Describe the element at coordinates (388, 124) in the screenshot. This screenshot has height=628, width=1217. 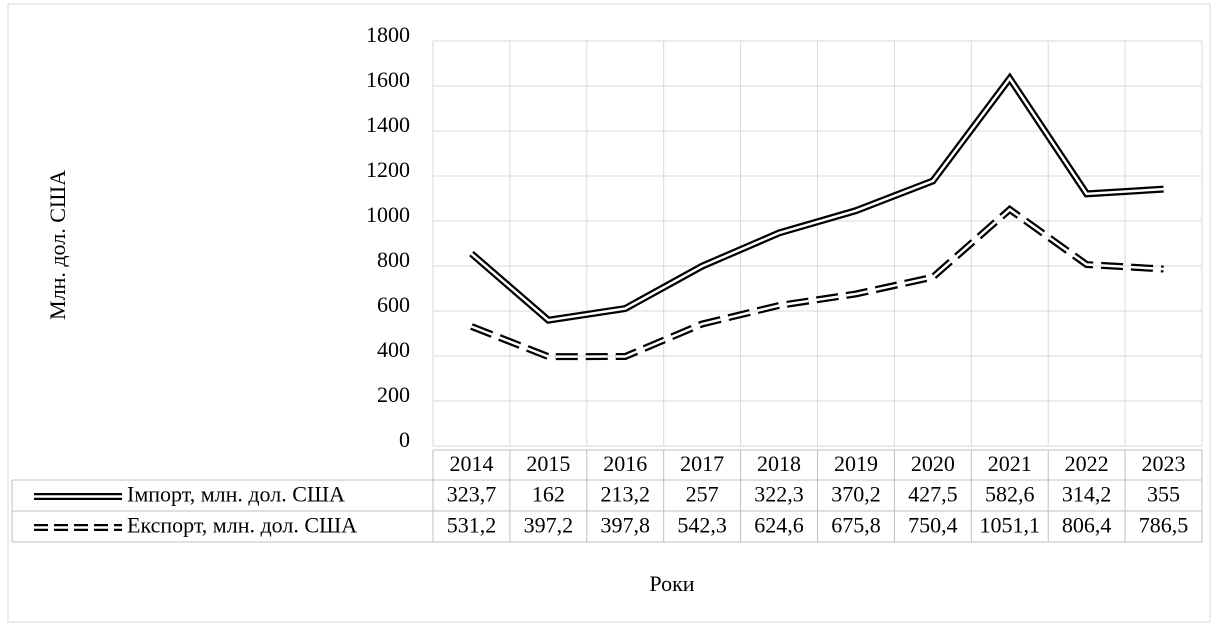
I see `y-tick-label: 1400` at that location.